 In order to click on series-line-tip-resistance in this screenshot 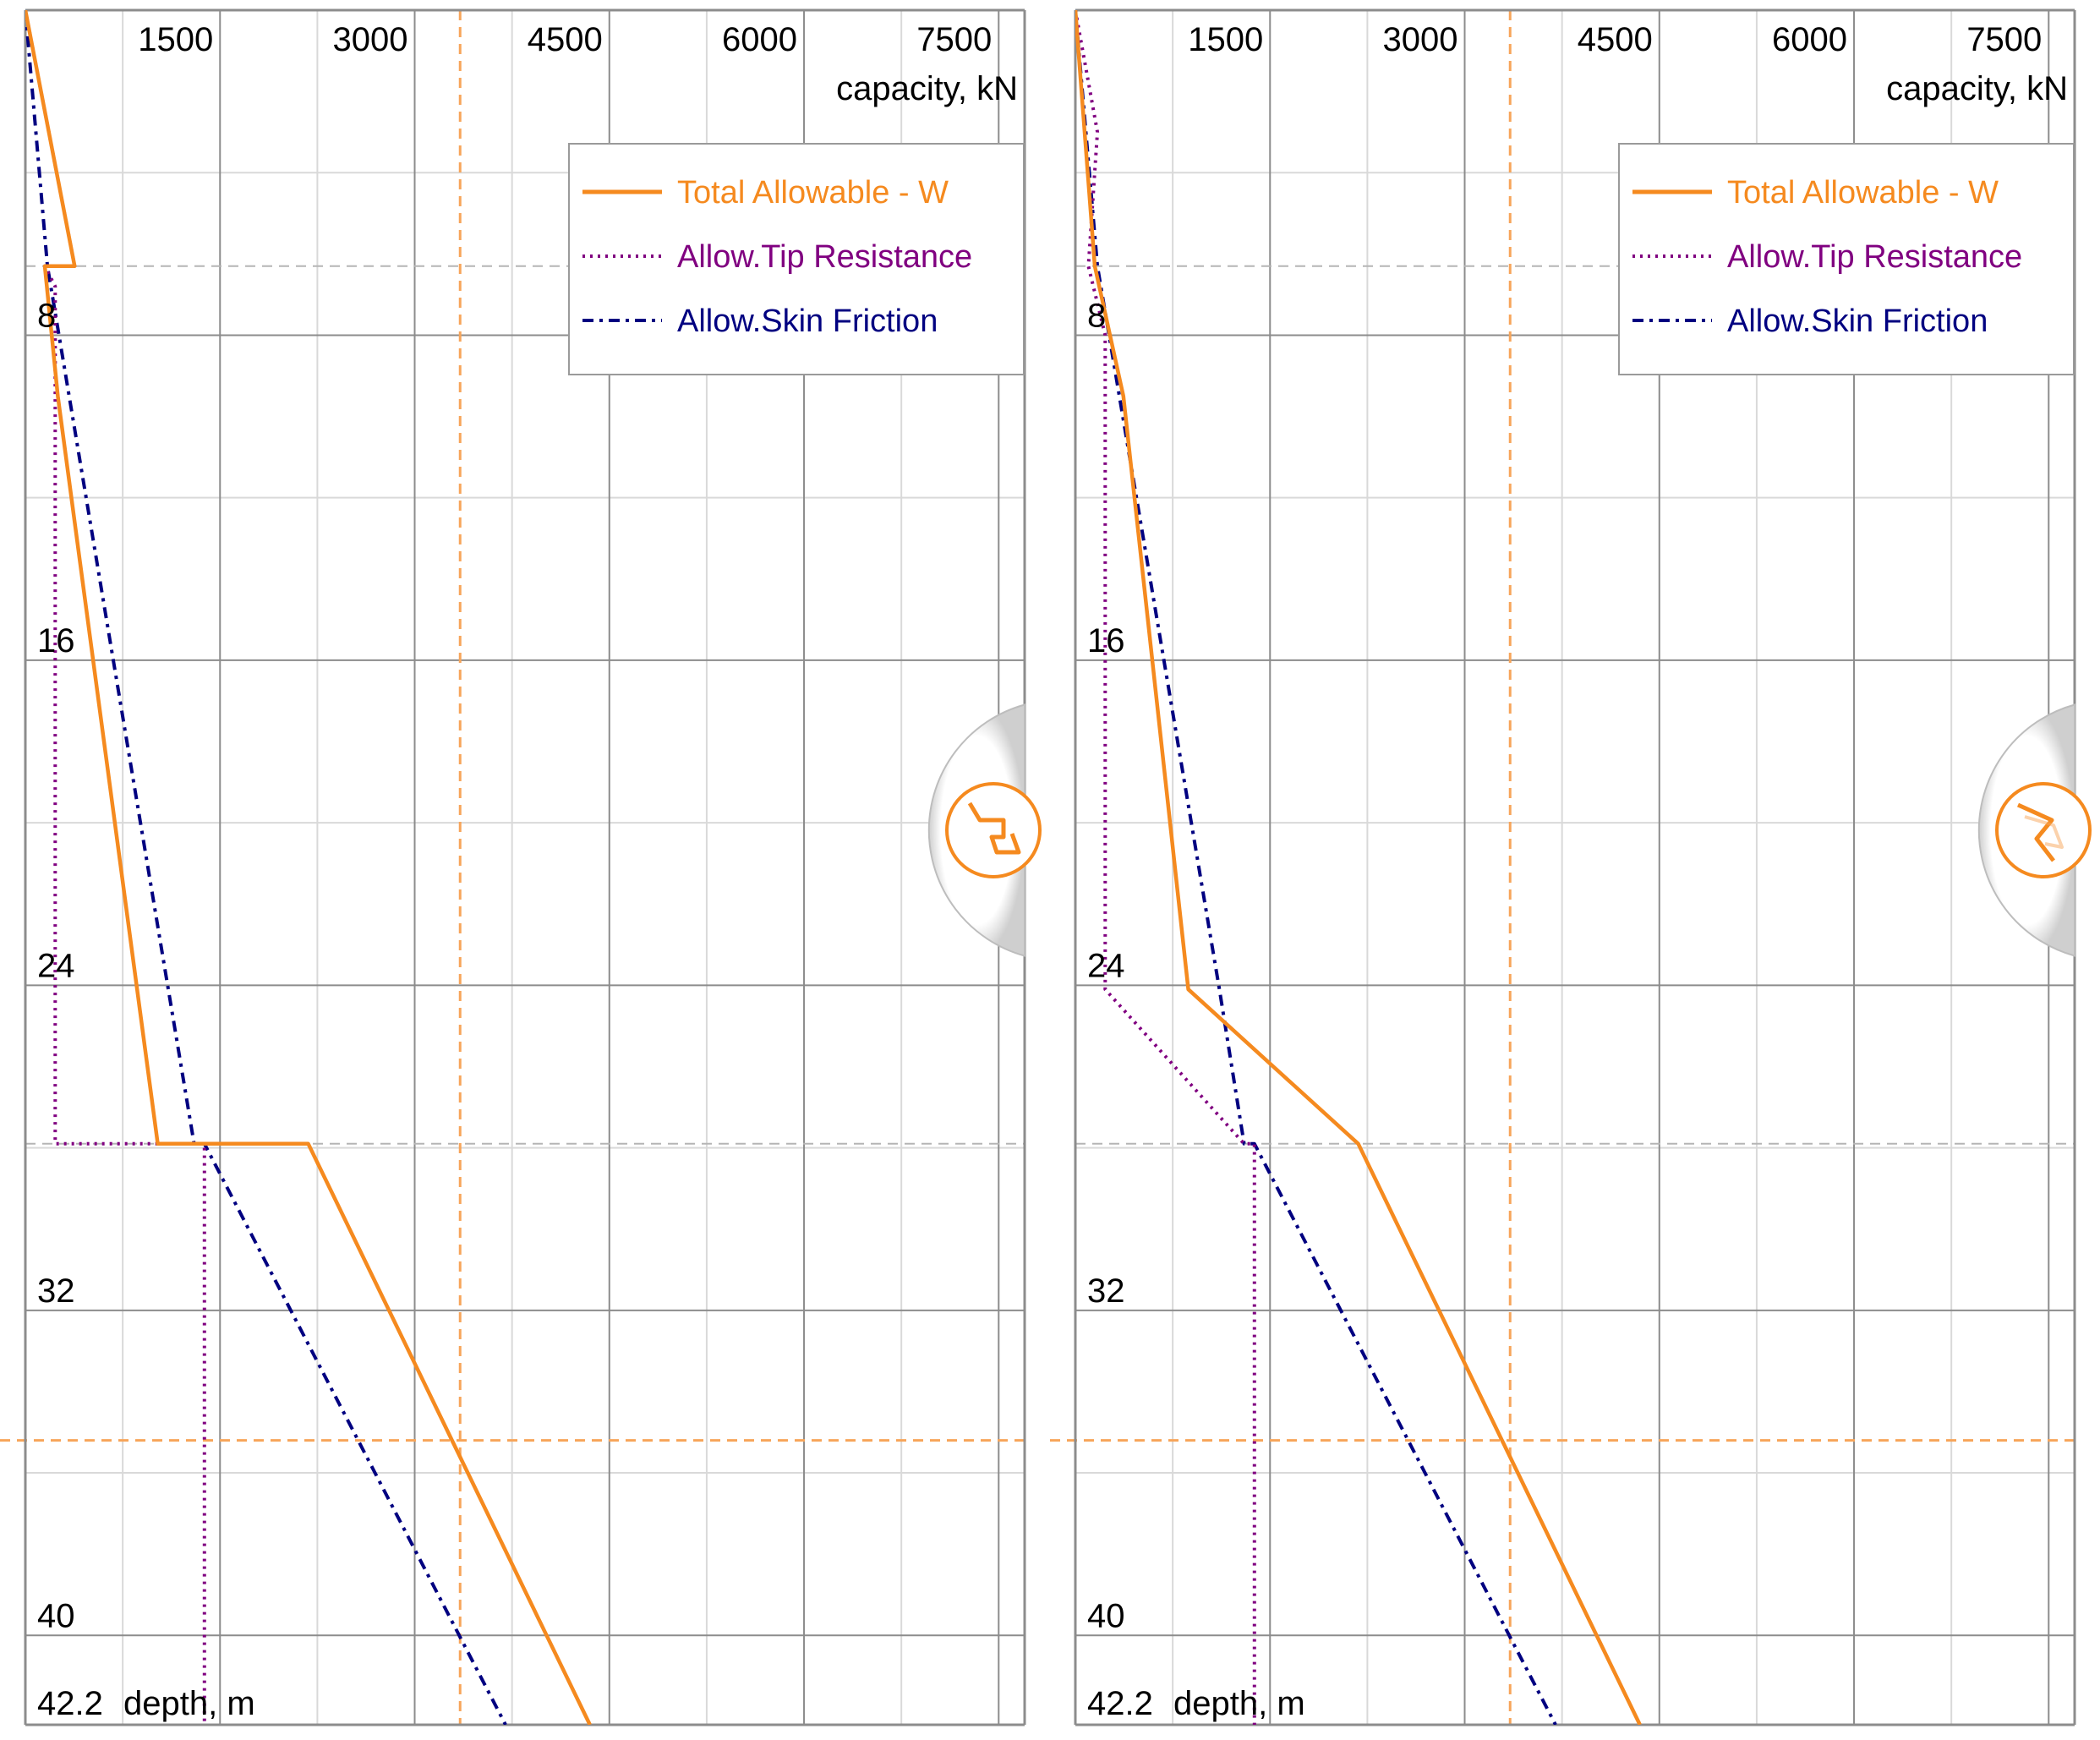, I will do `click(1165, 867)`.